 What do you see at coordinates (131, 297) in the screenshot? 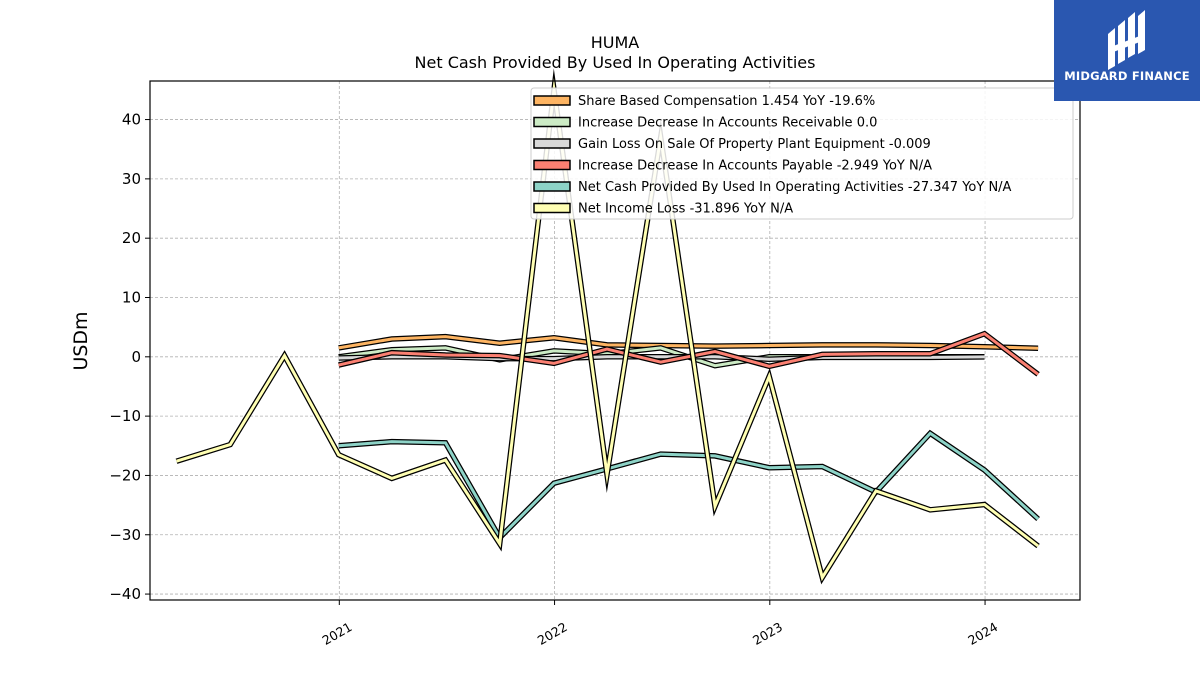
I see `y-tick-label: 10` at bounding box center [131, 297].